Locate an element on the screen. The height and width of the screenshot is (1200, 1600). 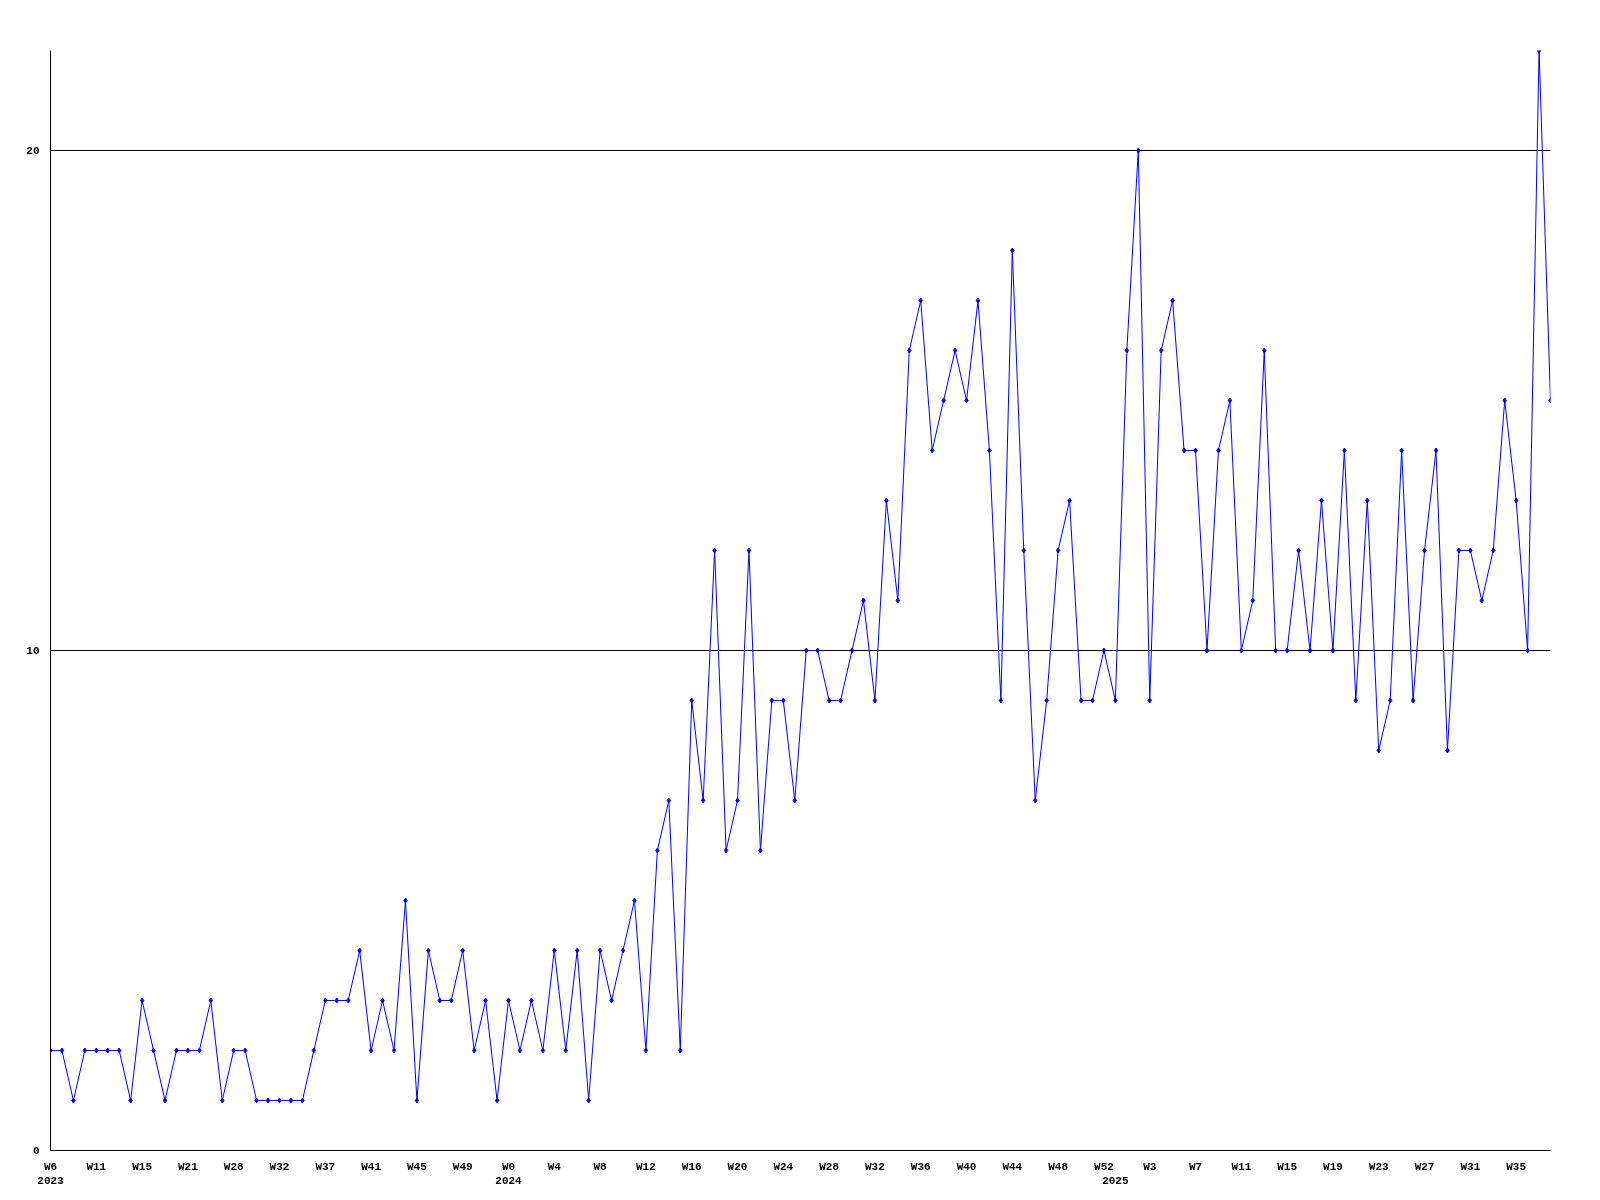
x-tick-label: W48 is located at coordinates (1058, 1166).